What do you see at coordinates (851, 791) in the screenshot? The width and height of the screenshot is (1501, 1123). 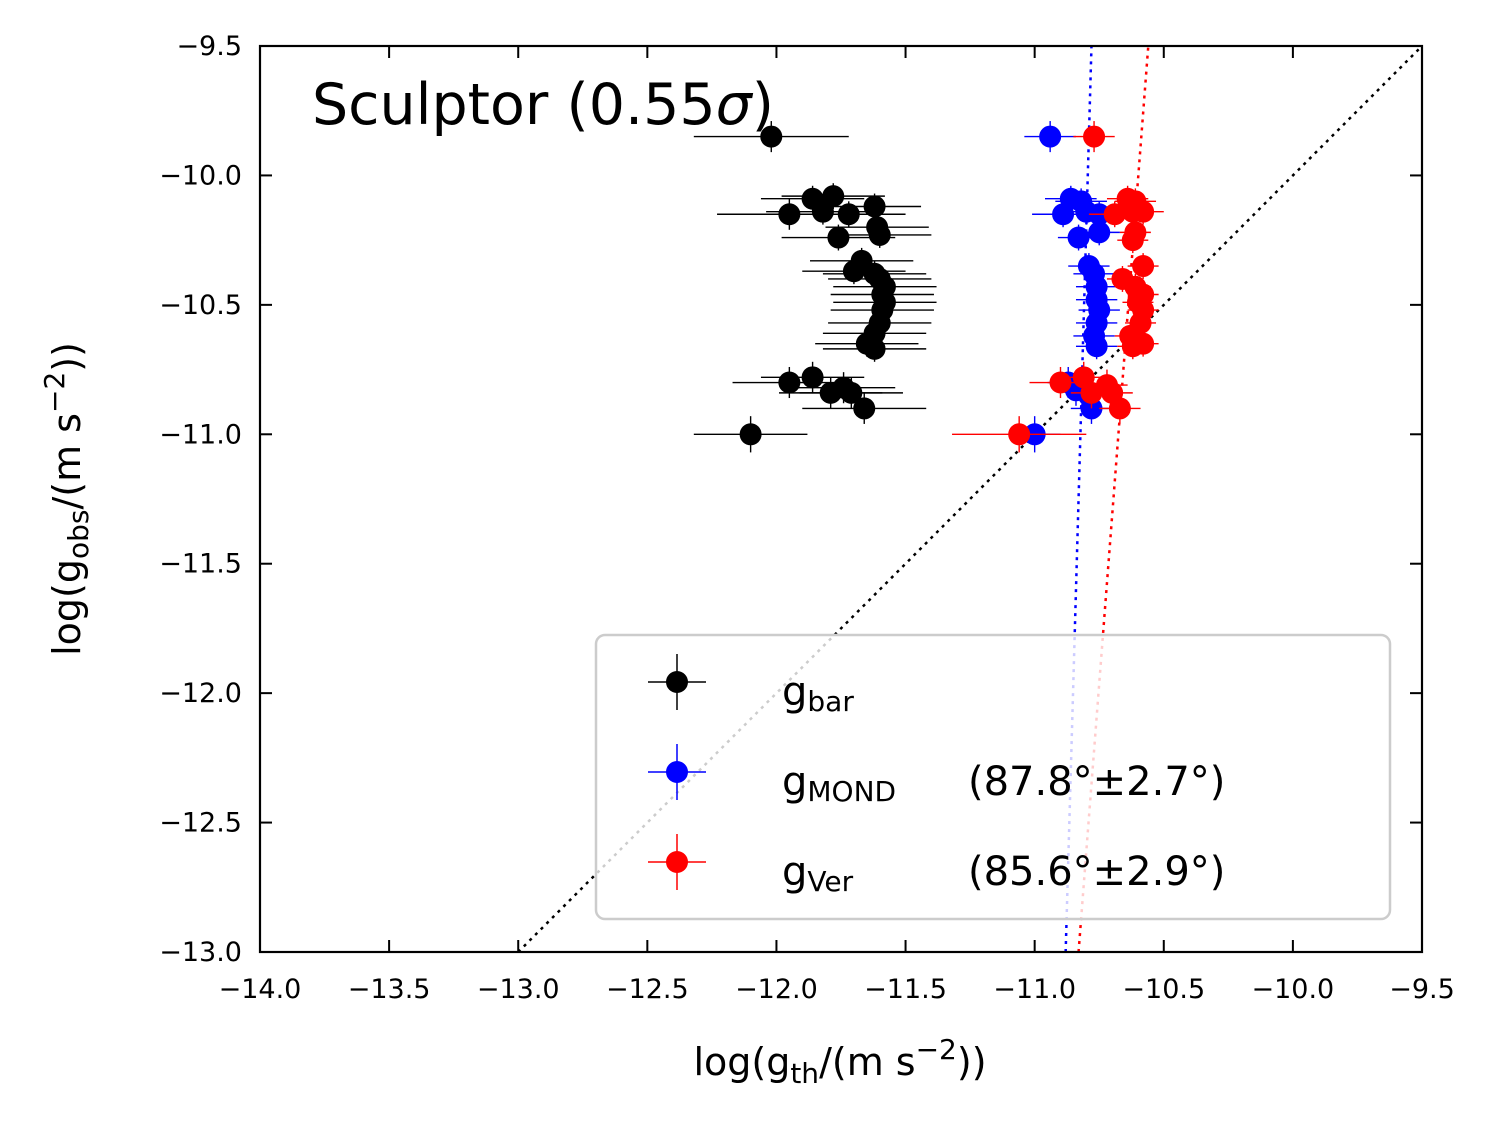 I see `legend-label-sub: MOND` at bounding box center [851, 791].